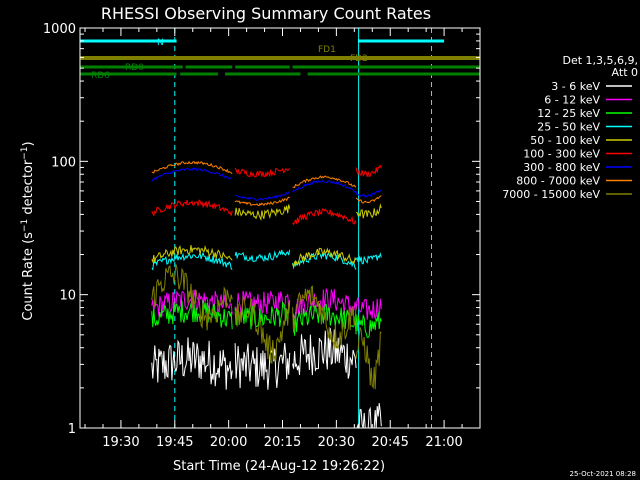 This screenshot has width=640, height=480. Describe the element at coordinates (558, 181) in the screenshot. I see `legend-label: 800 - 7000 keV` at that location.